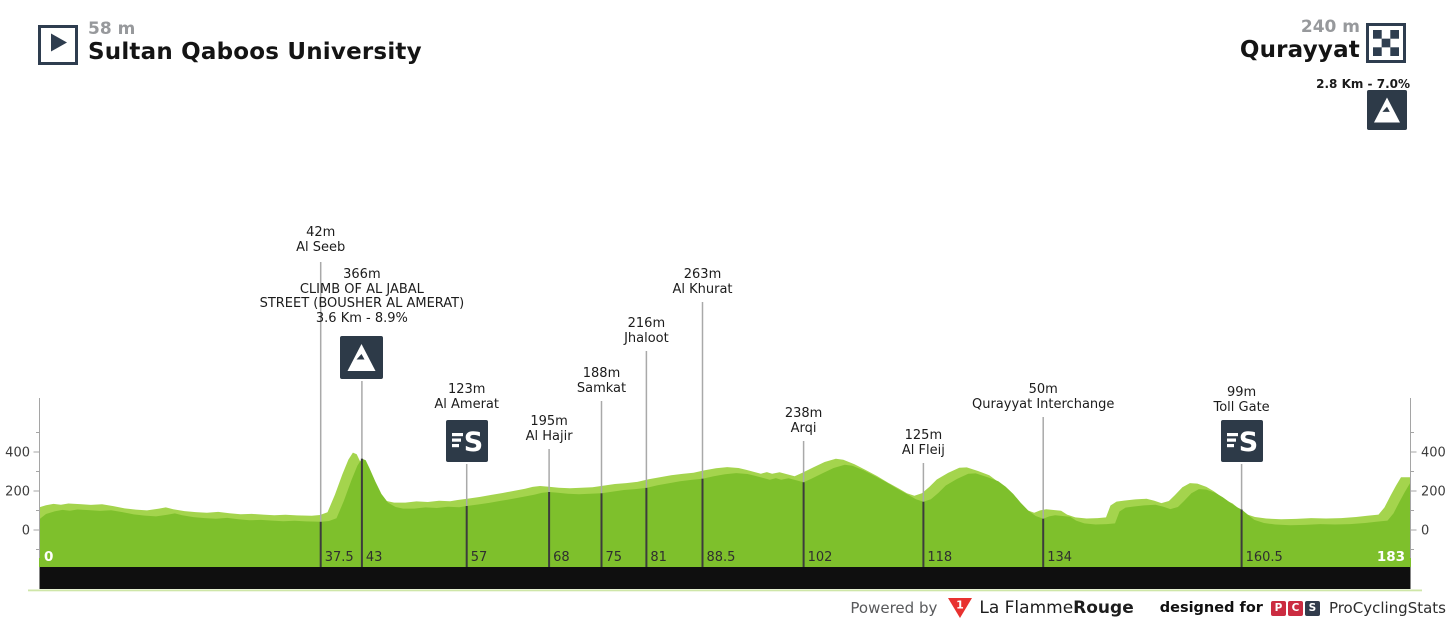 This screenshot has height=625, width=1450. Describe the element at coordinates (26, 531) in the screenshot. I see `y-tick-label-left: 0` at that location.